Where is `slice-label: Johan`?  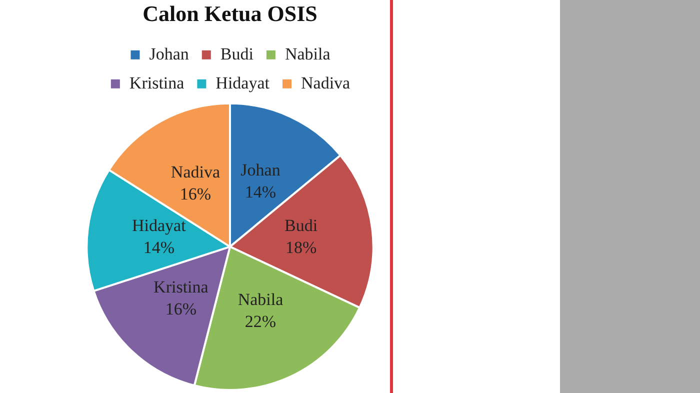
slice-label: Johan is located at coordinates (260, 170).